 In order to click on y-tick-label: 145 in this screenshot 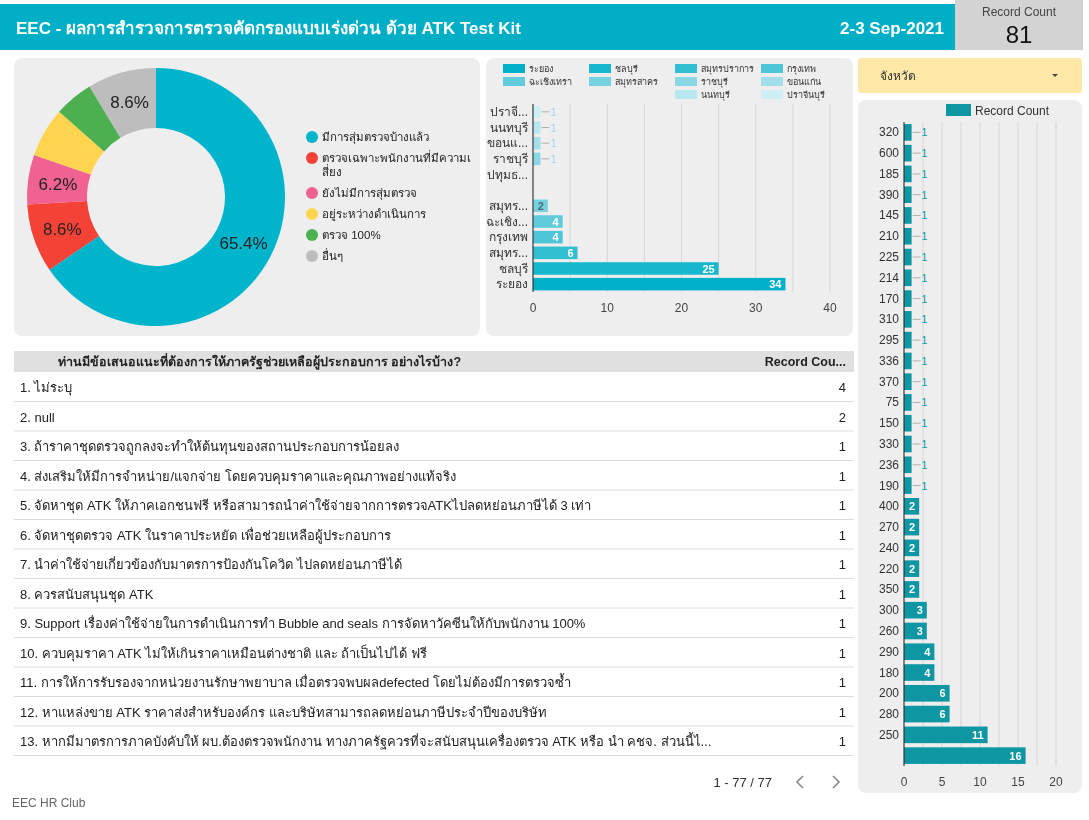, I will do `click(889, 215)`.